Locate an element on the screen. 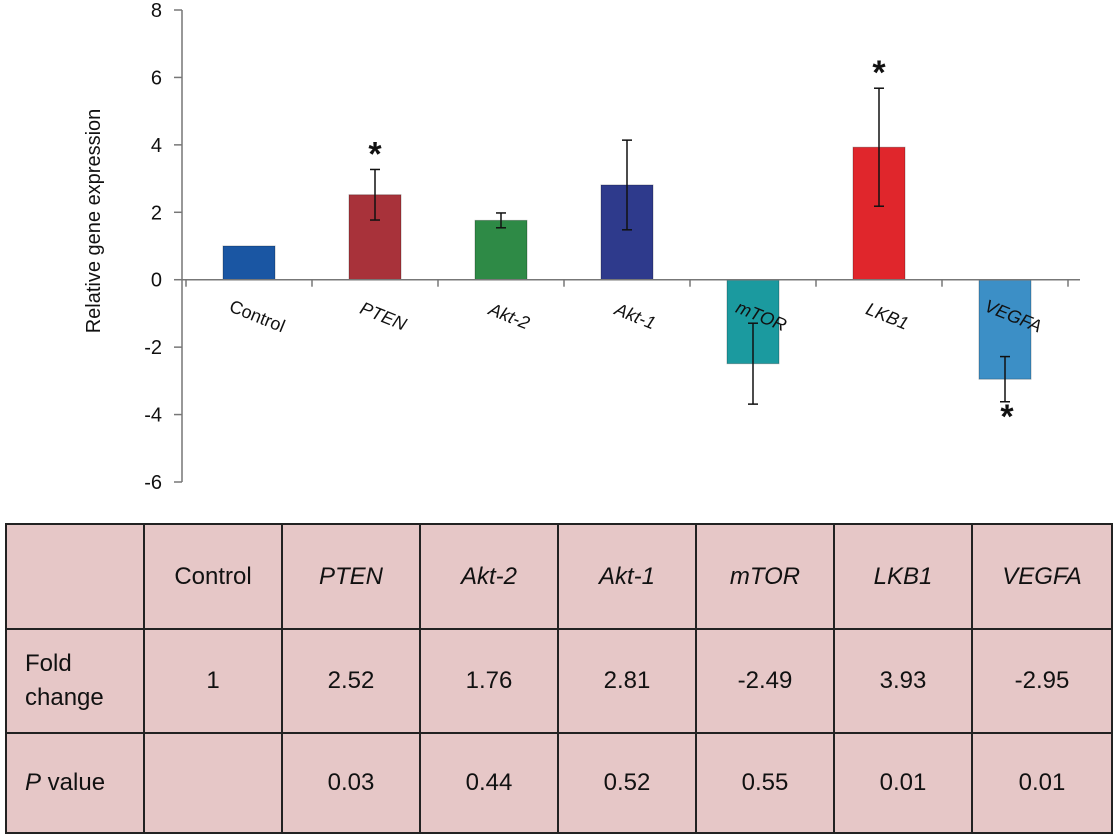 The height and width of the screenshot is (834, 1114). category-label-akt-1: Akt-1 is located at coordinates (634, 316).